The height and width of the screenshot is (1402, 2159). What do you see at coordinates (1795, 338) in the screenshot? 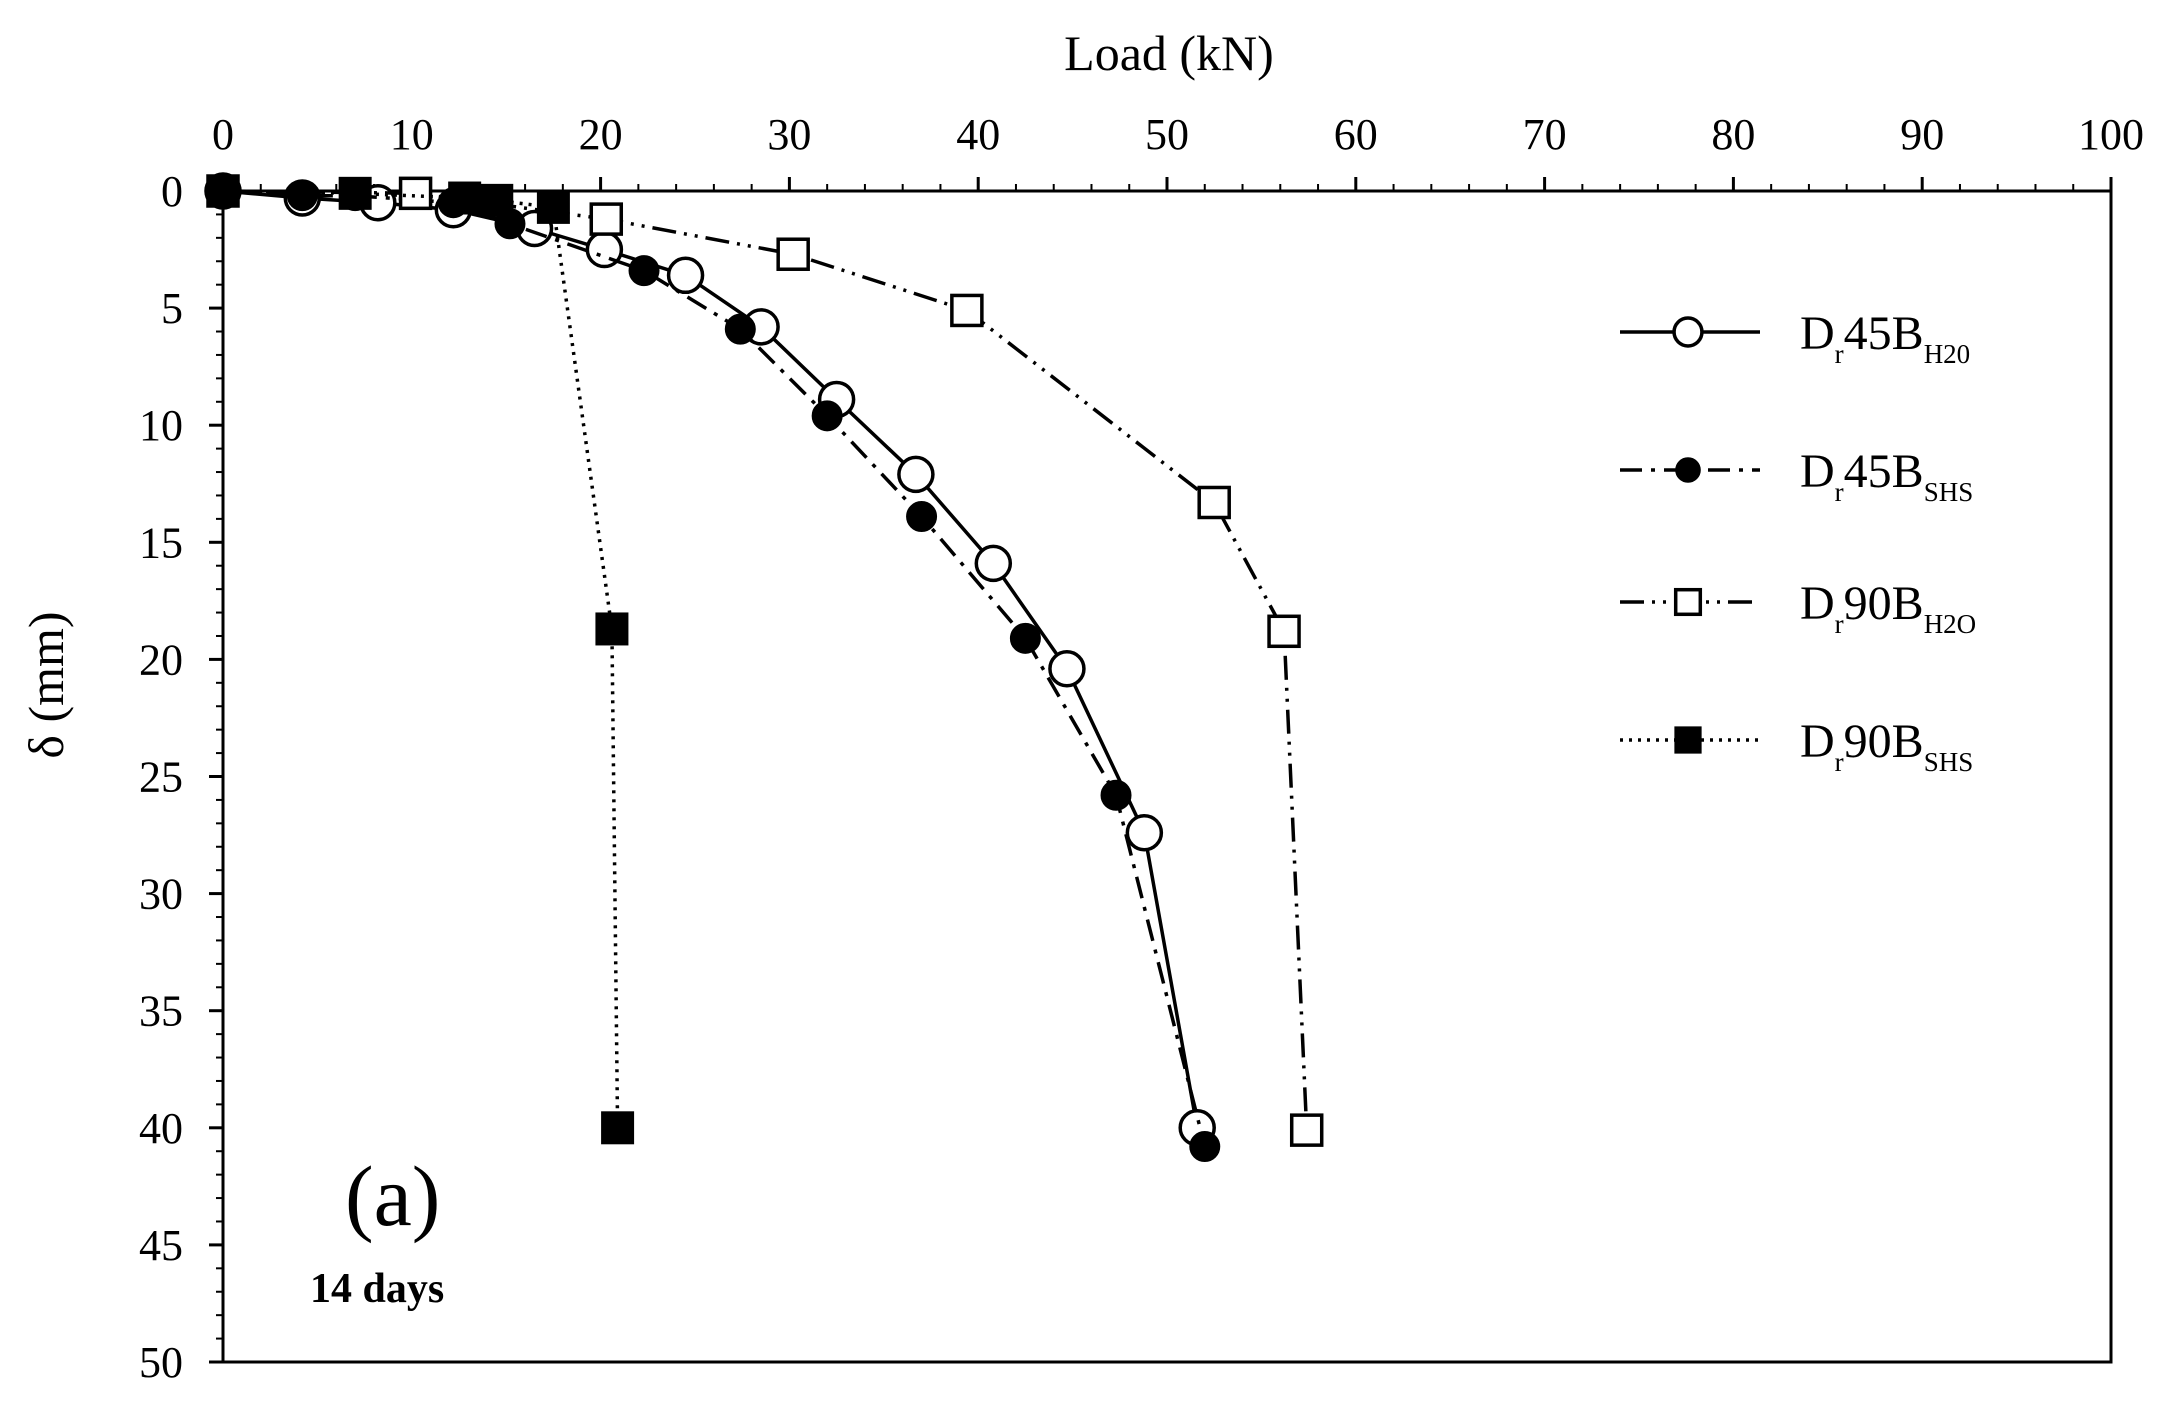
I see `legend-item-Dr45BH20: Dr45BH20` at bounding box center [1795, 338].